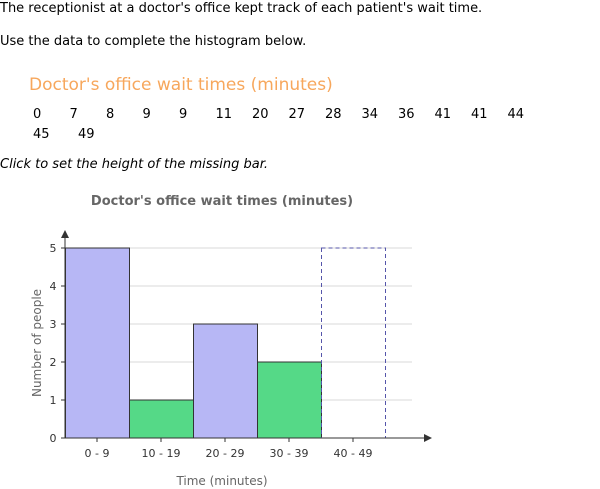  I want to click on x-tick-label: 20 - 29, so click(225, 453).